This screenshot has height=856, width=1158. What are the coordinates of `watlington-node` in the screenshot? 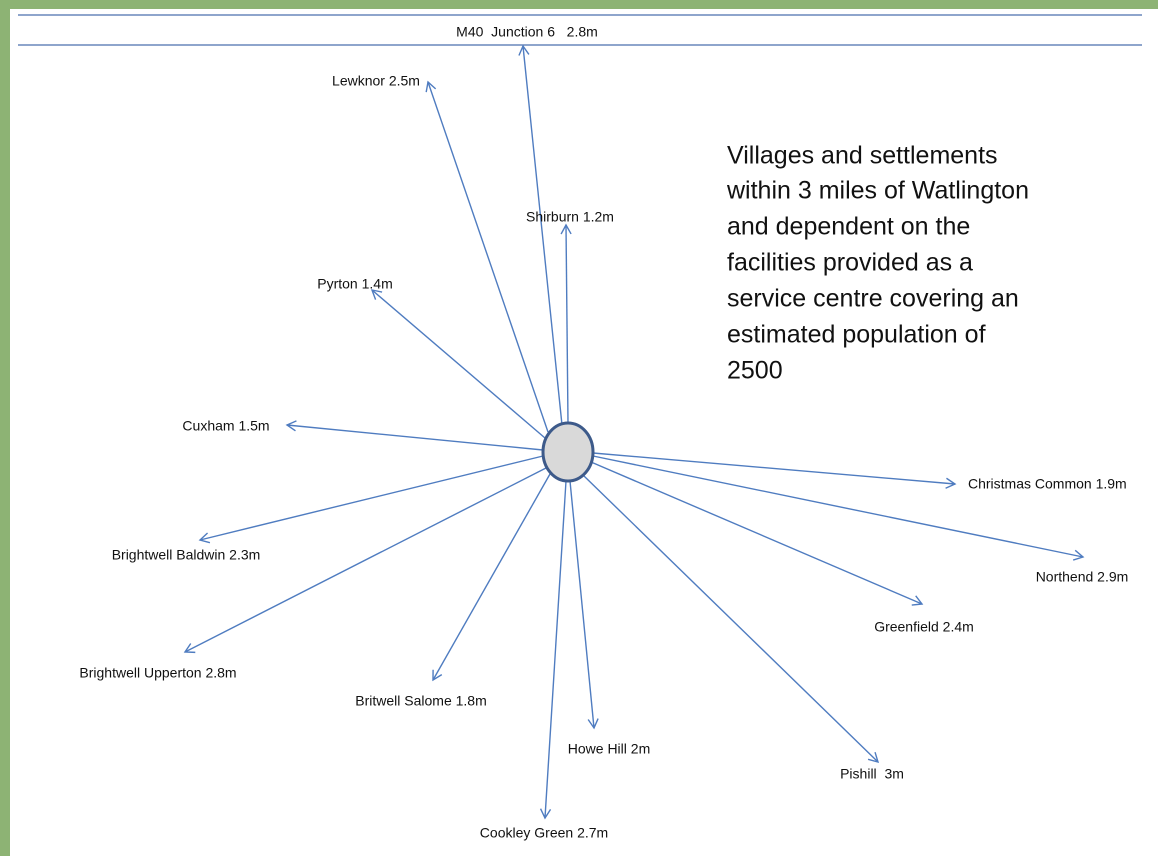 It's located at (568, 452).